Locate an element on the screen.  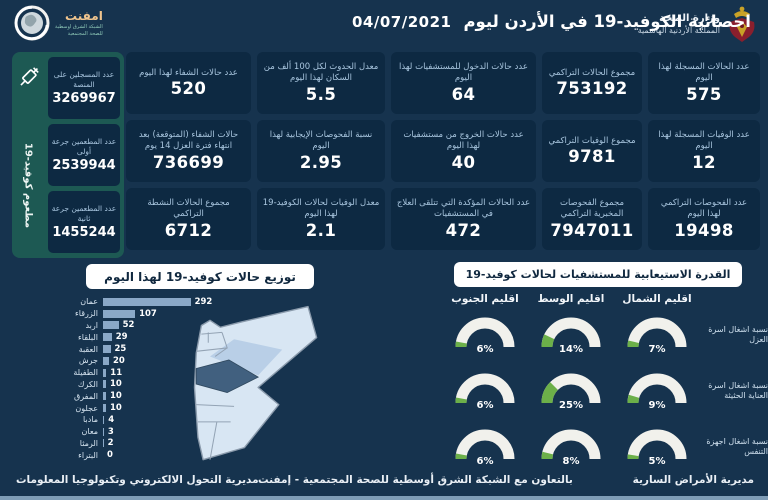
bar-value: 3 is located at coordinates (110, 431).